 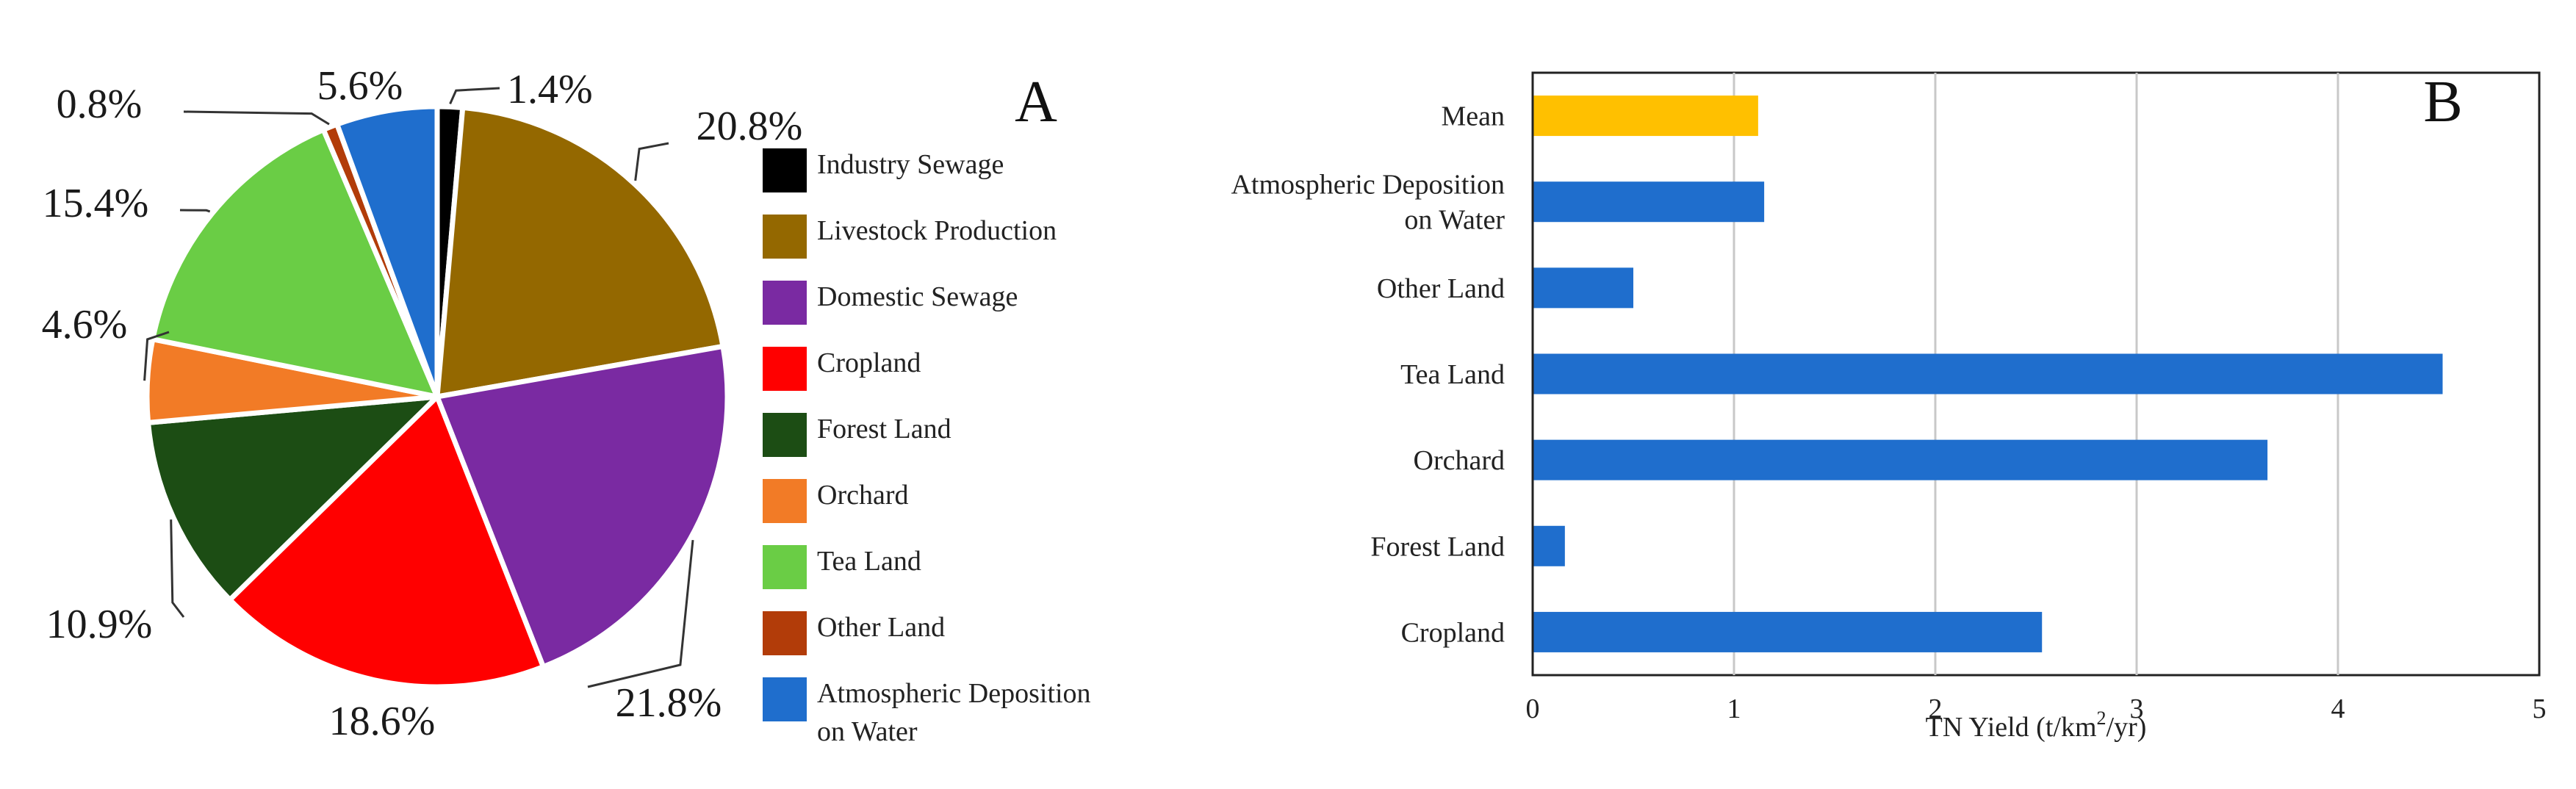 What do you see at coordinates (1453, 632) in the screenshot?
I see `category-label-cropland: Cropland` at bounding box center [1453, 632].